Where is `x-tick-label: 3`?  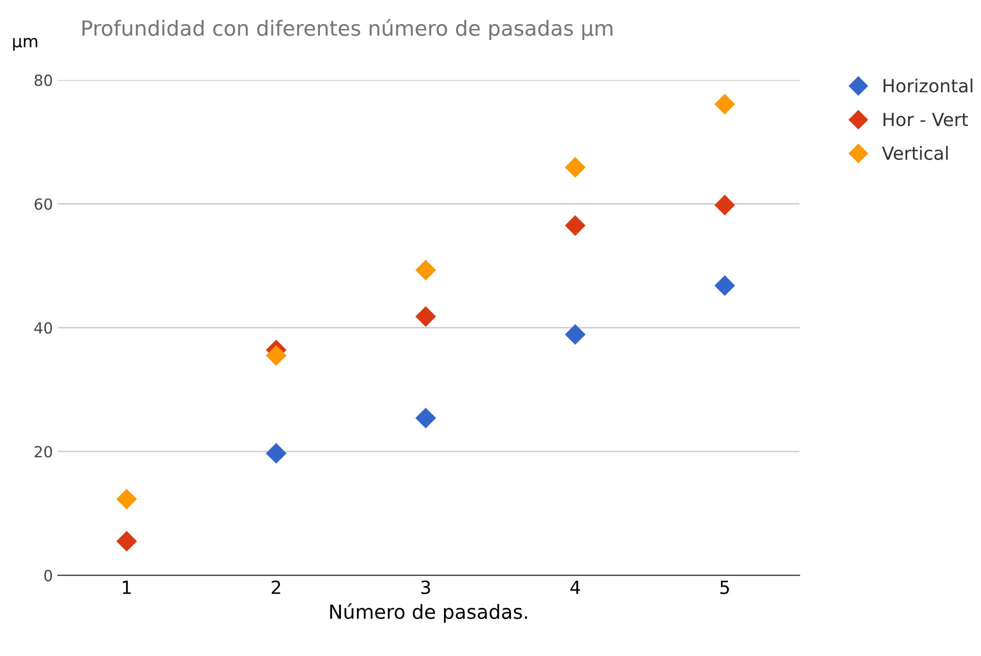 x-tick-label: 3 is located at coordinates (425, 587).